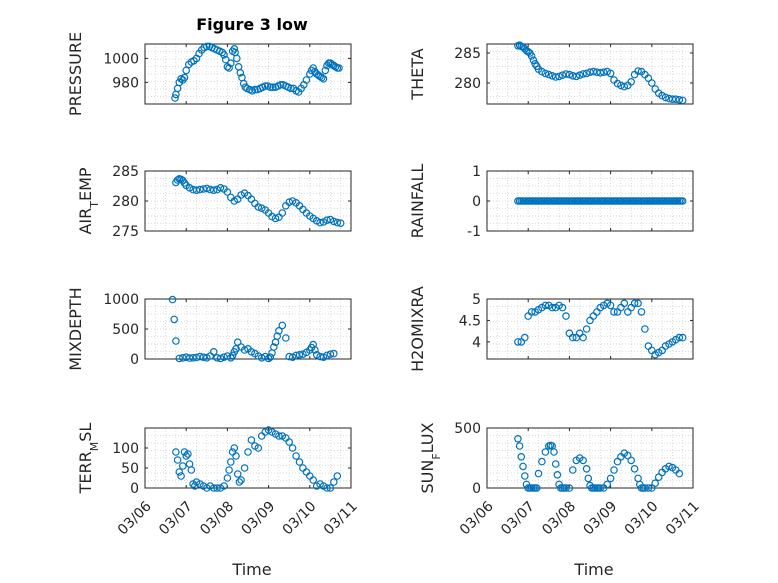 This screenshot has height=583, width=778. Describe the element at coordinates (252, 24) in the screenshot. I see `figure-title: Figure 3 low` at that location.